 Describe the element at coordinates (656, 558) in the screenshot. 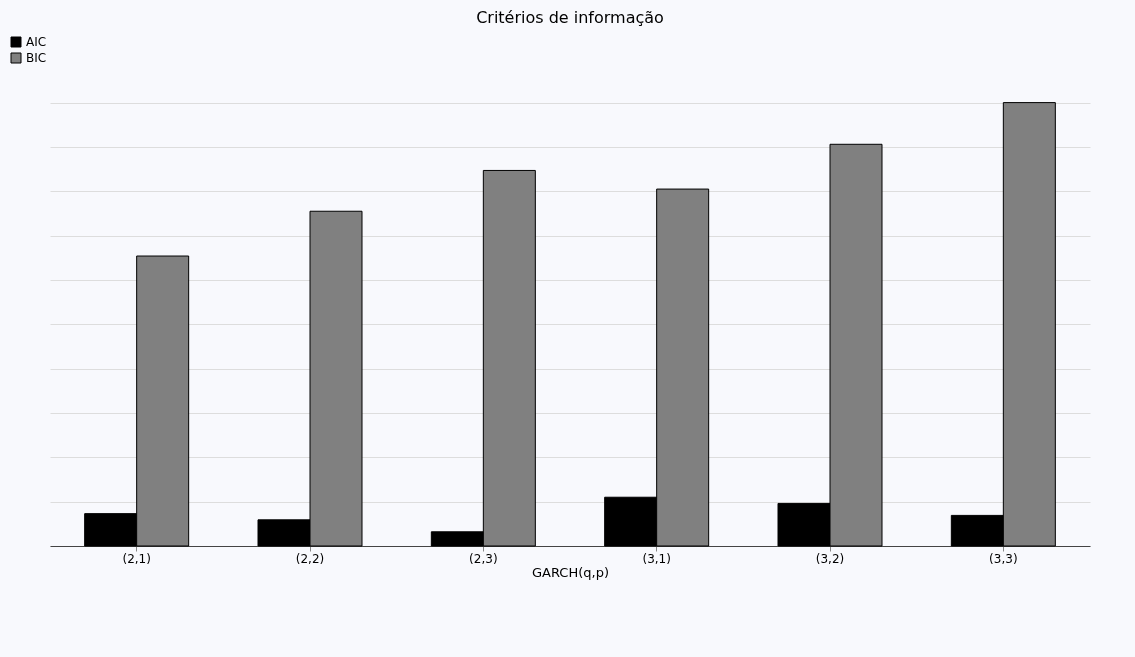

I see `x-tick-label: (3,1)` at that location.